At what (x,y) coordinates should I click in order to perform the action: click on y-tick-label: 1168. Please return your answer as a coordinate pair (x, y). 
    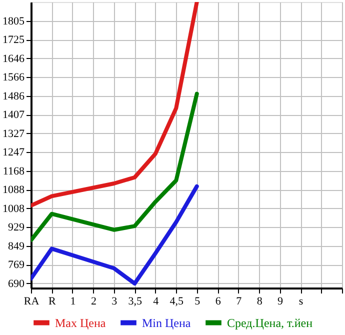
    Looking at the image, I should click on (13, 171).